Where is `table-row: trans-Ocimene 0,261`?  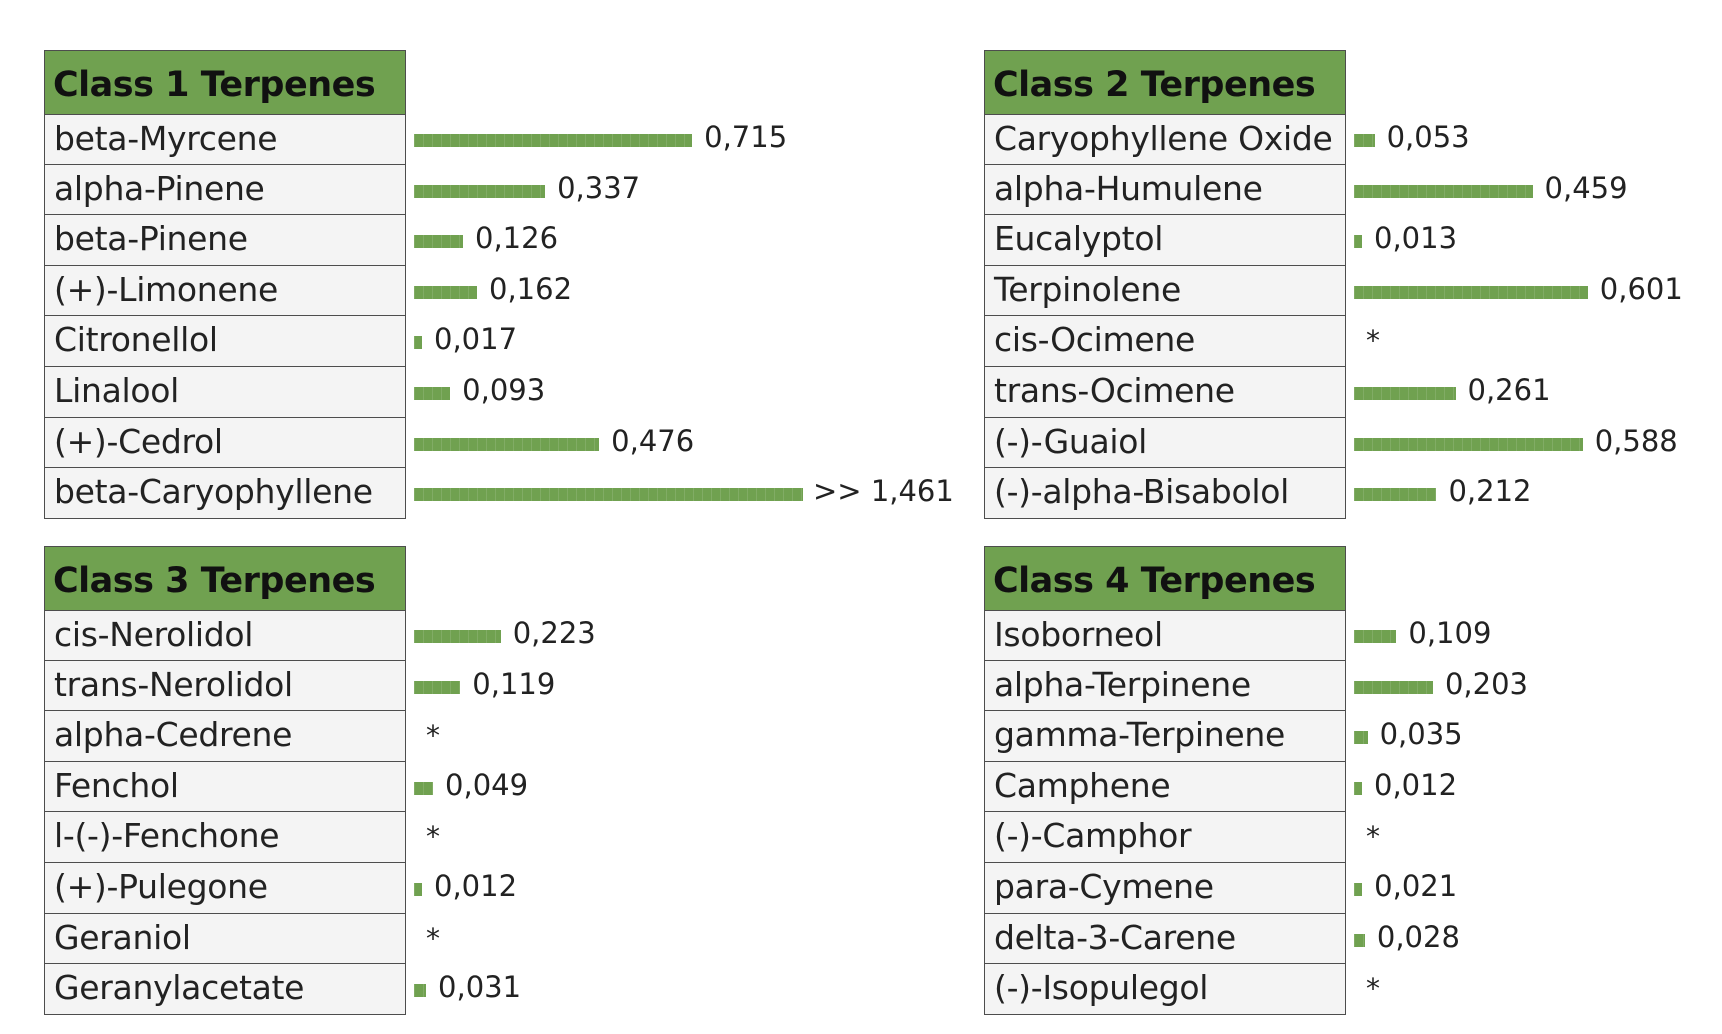 table-row: trans-Ocimene 0,261 is located at coordinates (1353, 392).